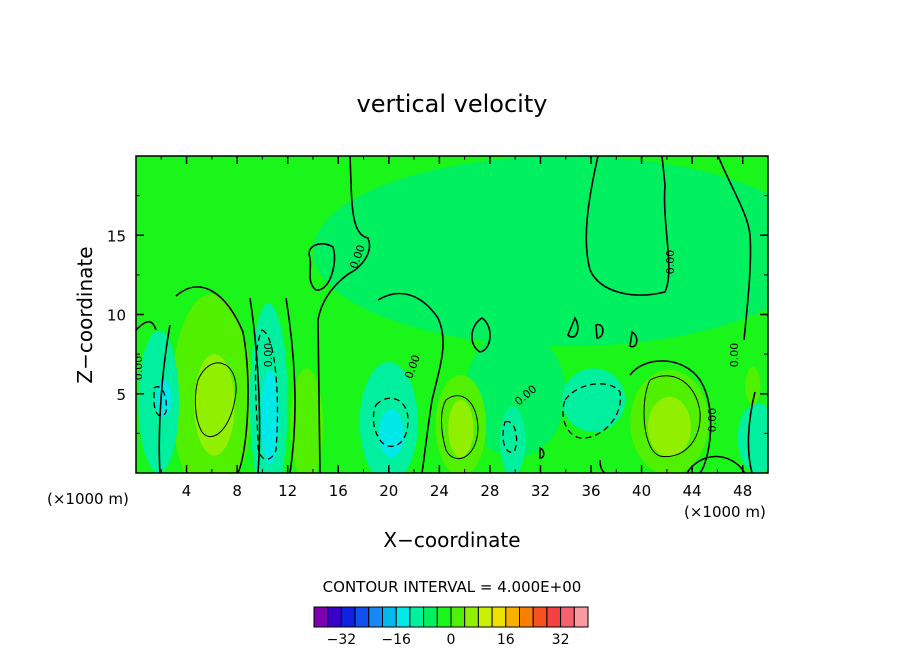 Image resolution: width=904 pixels, height=654 pixels. I want to click on y-axis-label: Z−coordinate, so click(85, 314).